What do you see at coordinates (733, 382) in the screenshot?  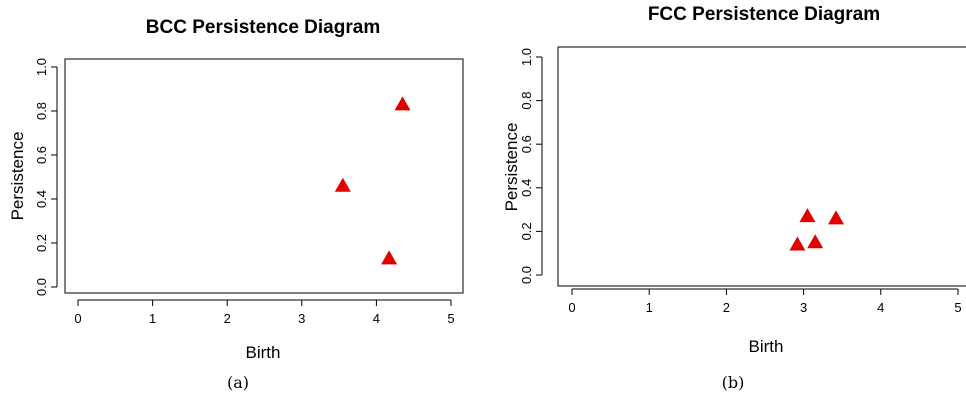 I see `caption: (b)` at bounding box center [733, 382].